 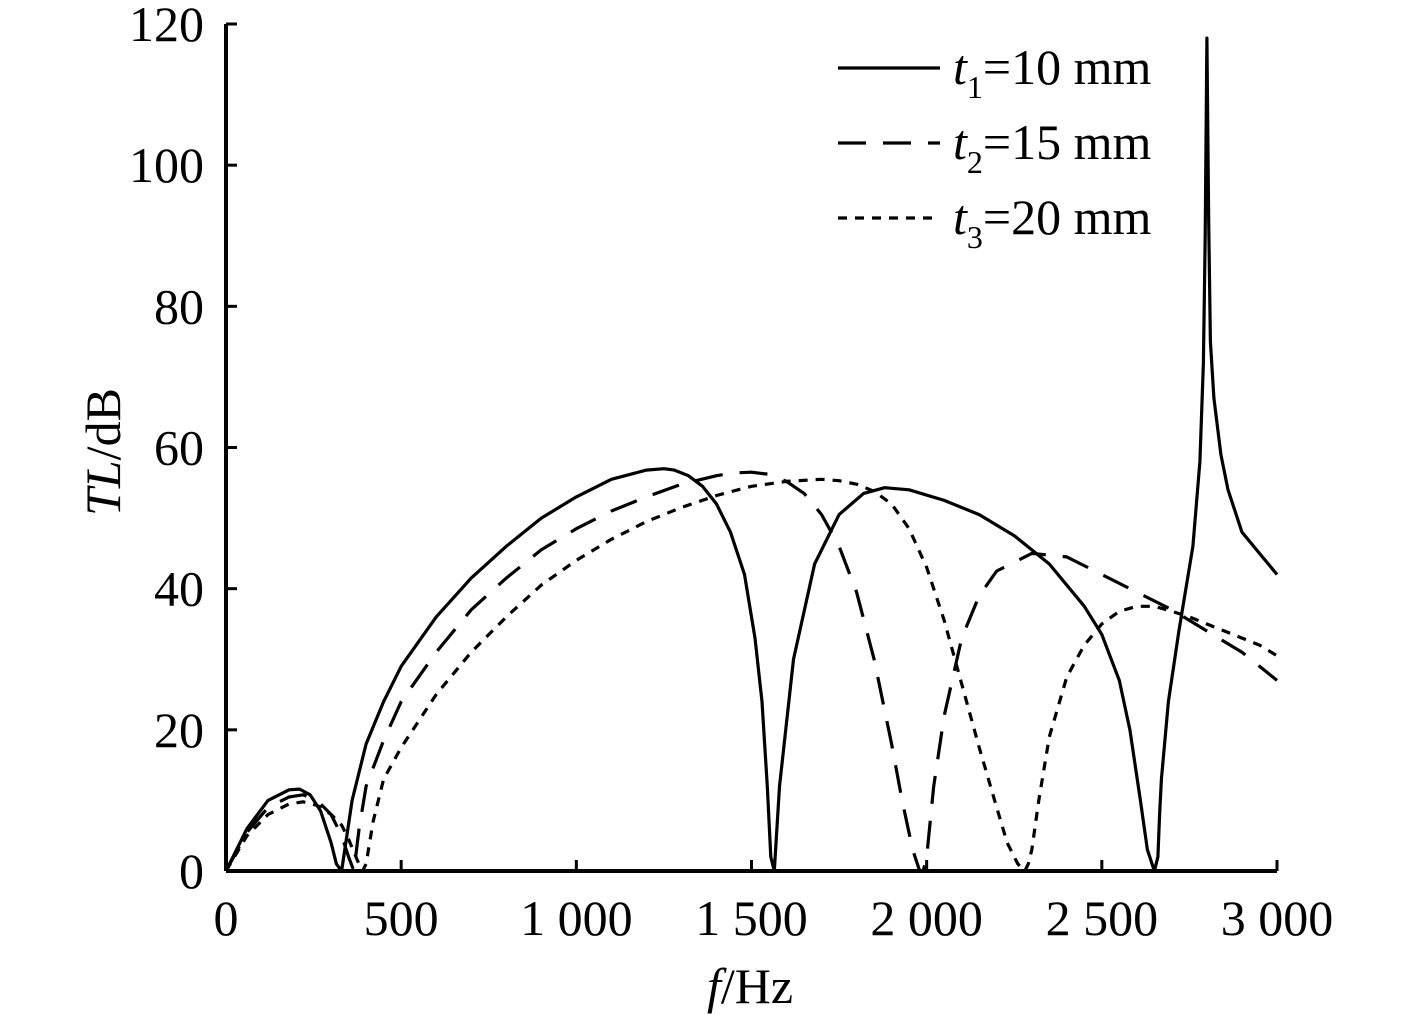 I want to click on x-axis-unit: /Hz, so click(x=757, y=986).